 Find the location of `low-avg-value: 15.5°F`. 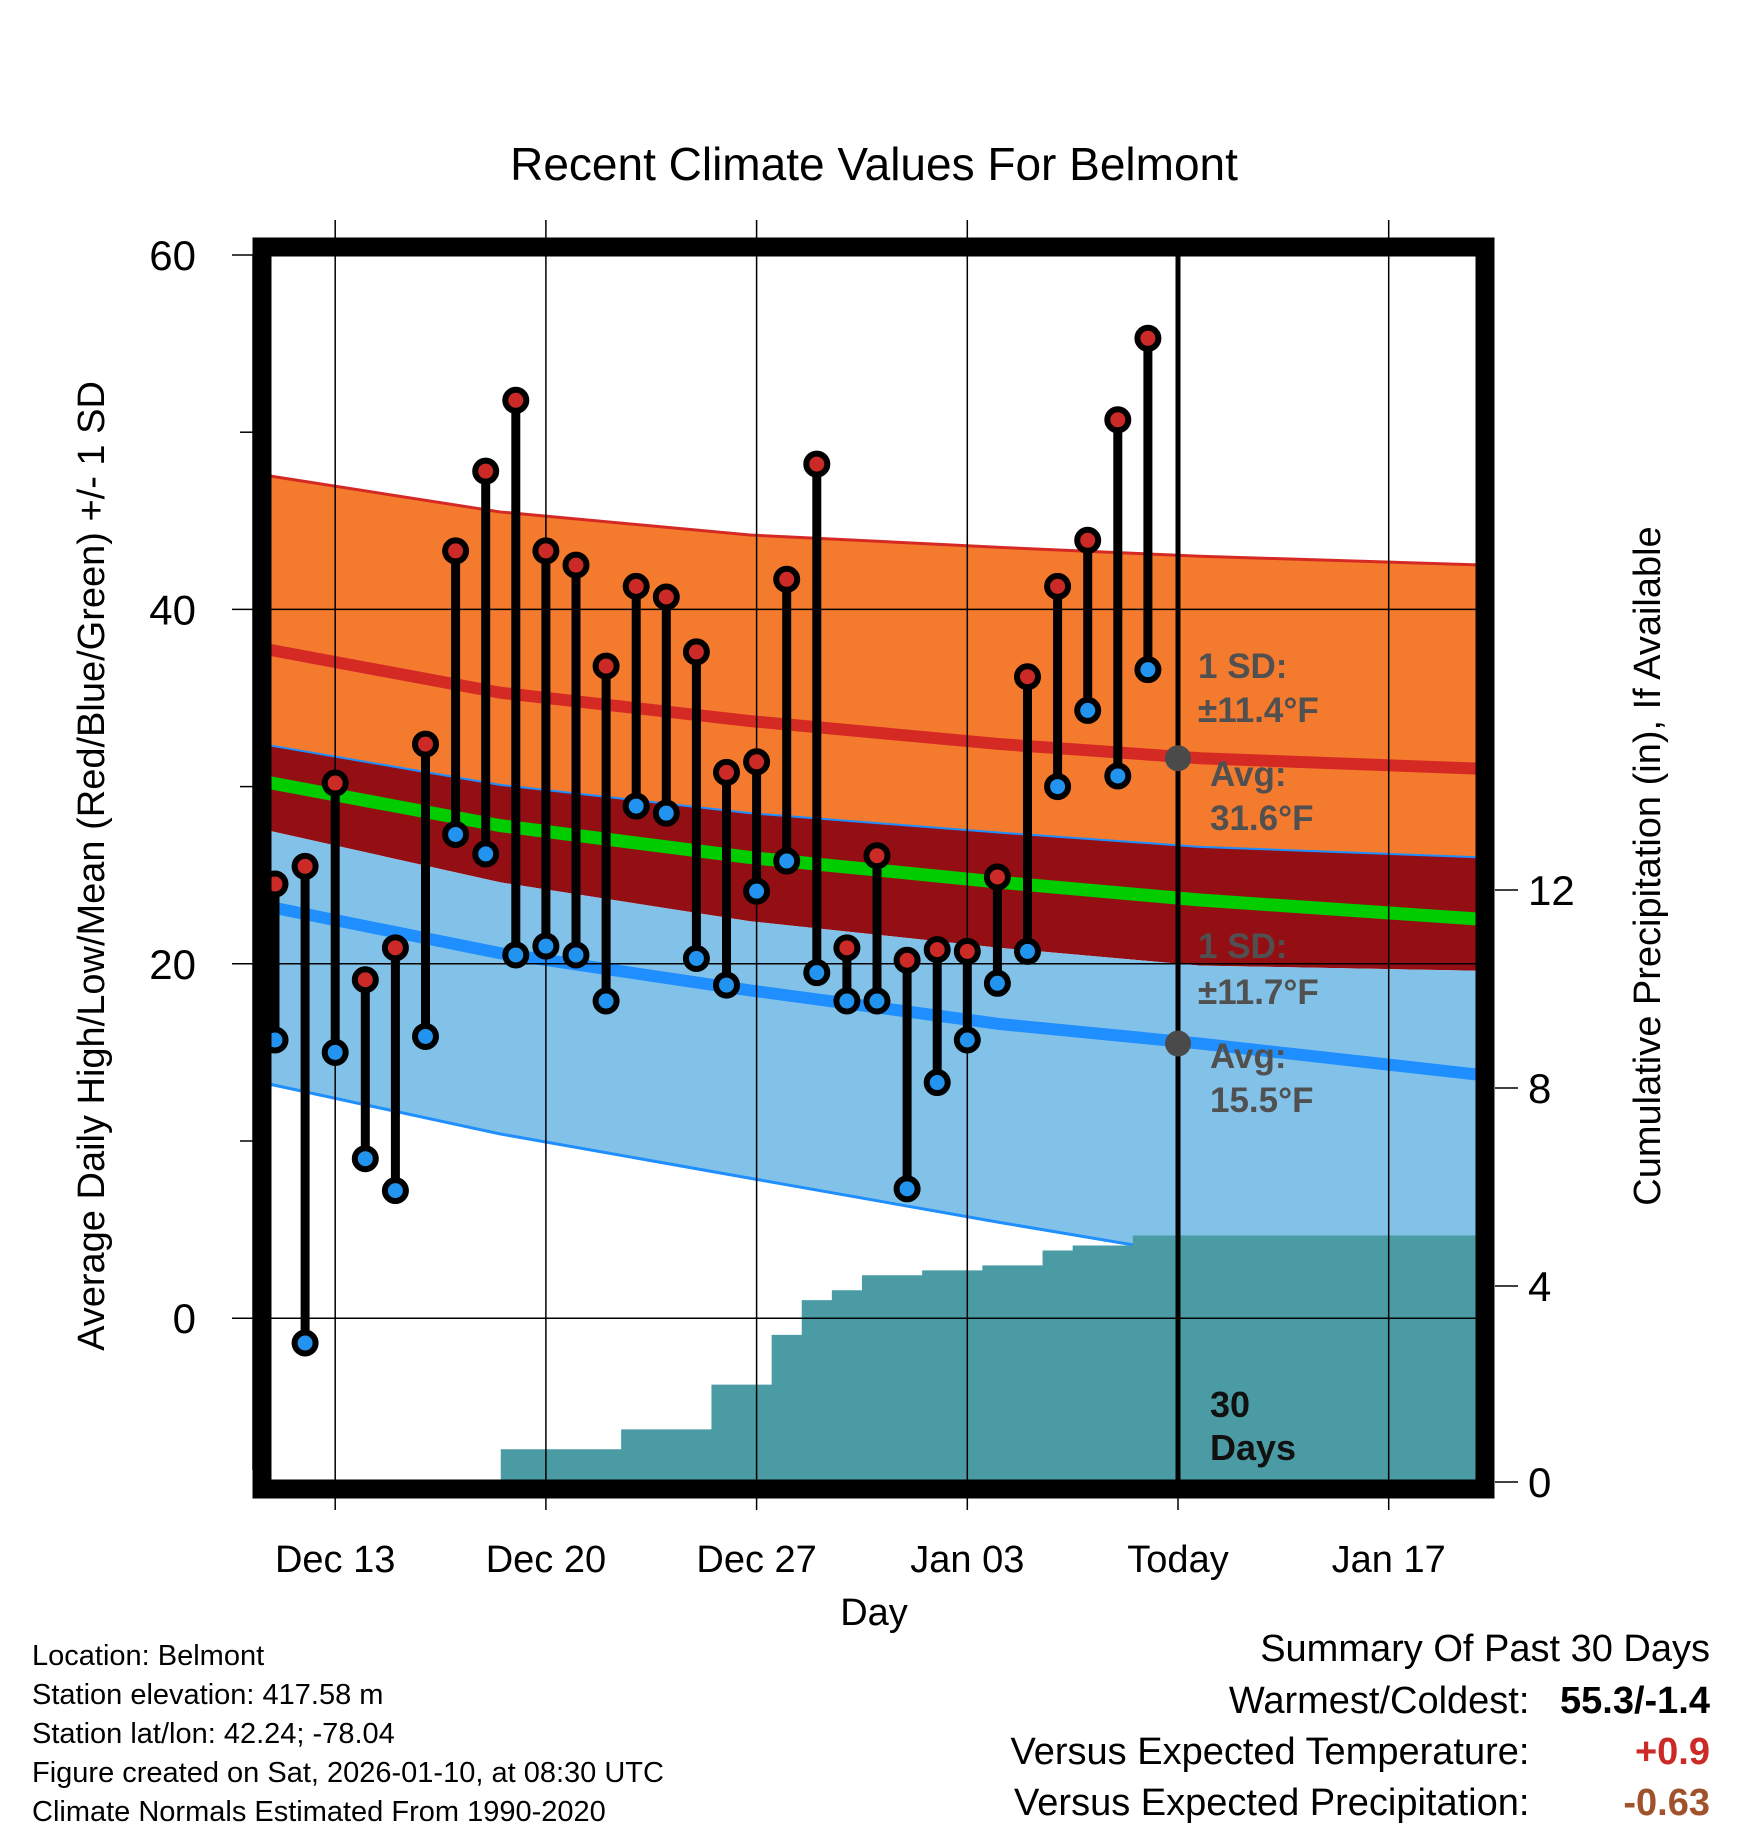

low-avg-value: 15.5°F is located at coordinates (1262, 1100).